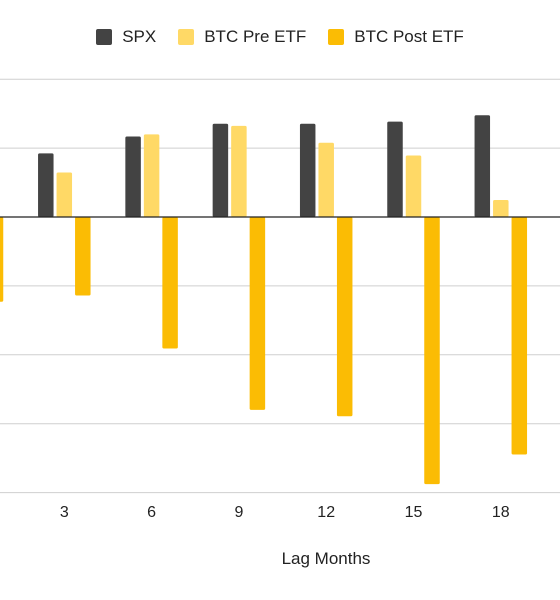  Describe the element at coordinates (326, 512) in the screenshot. I see `x-tick-label: 12` at that location.